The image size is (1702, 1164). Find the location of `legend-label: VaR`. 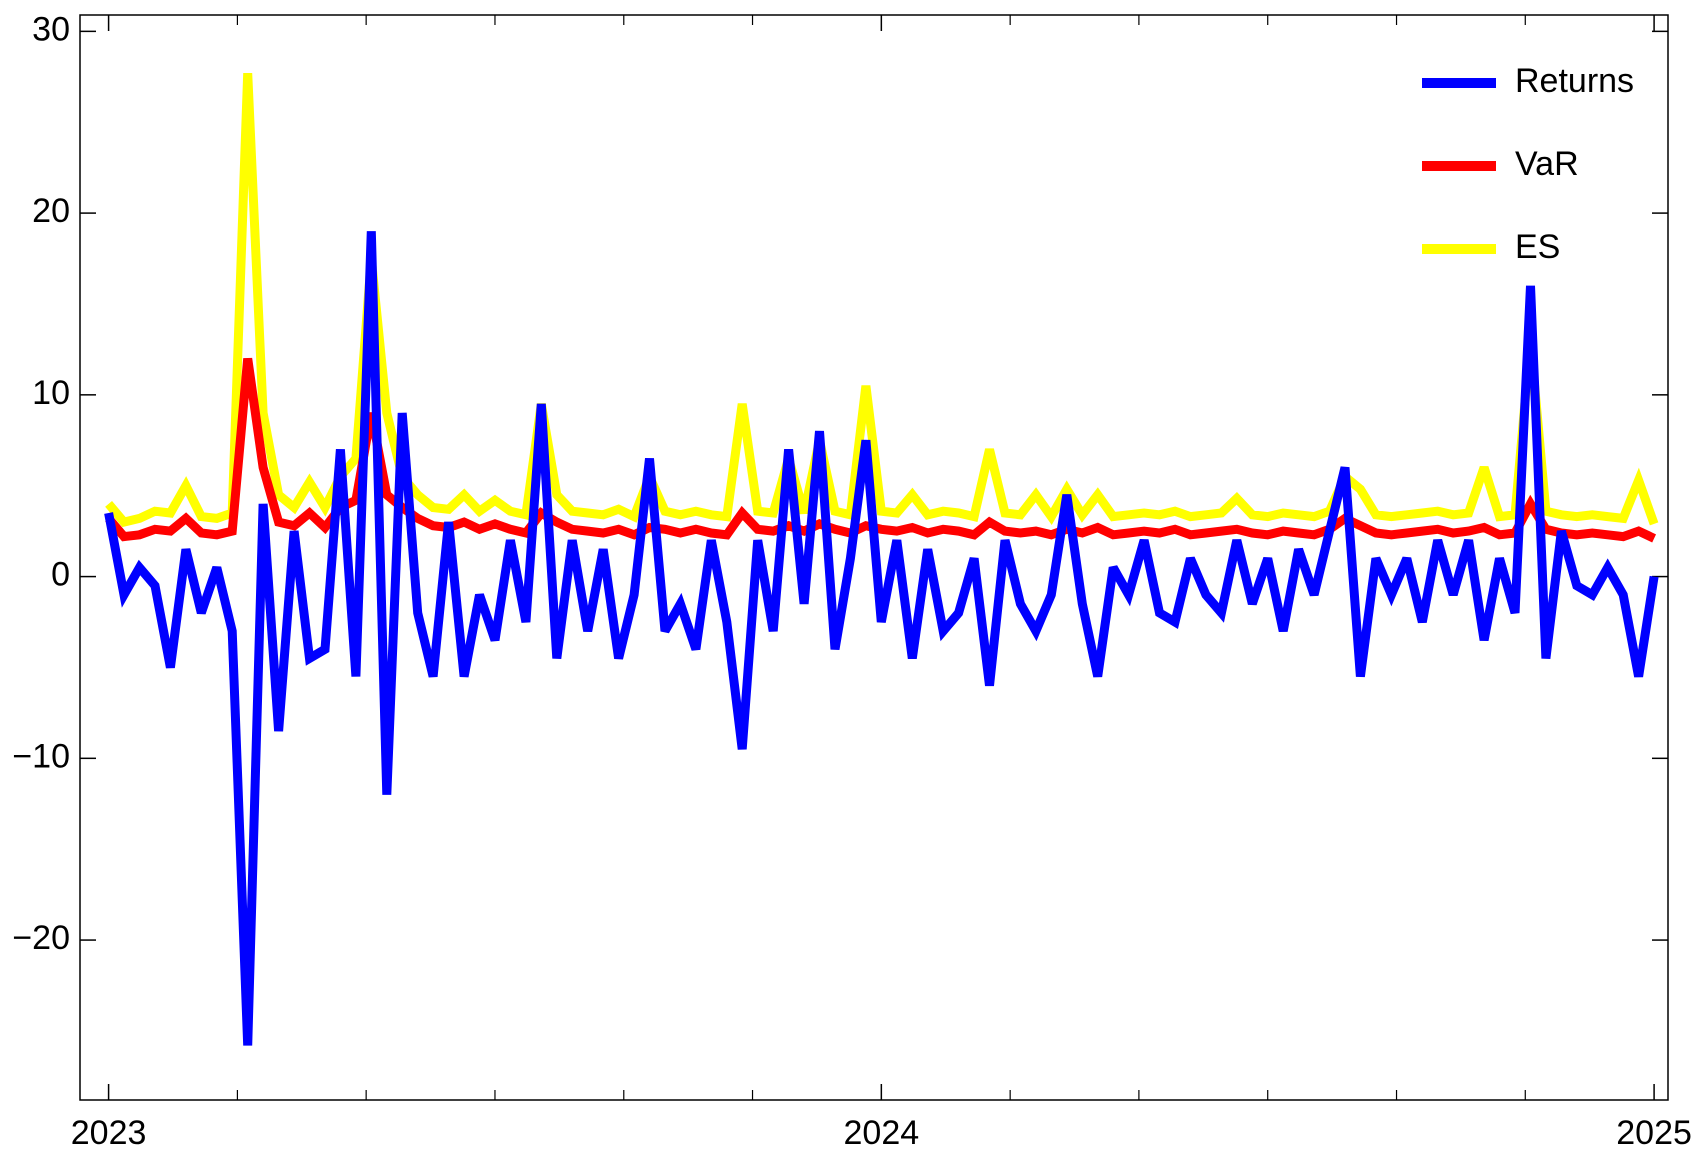

legend-label: VaR is located at coordinates (1547, 164).